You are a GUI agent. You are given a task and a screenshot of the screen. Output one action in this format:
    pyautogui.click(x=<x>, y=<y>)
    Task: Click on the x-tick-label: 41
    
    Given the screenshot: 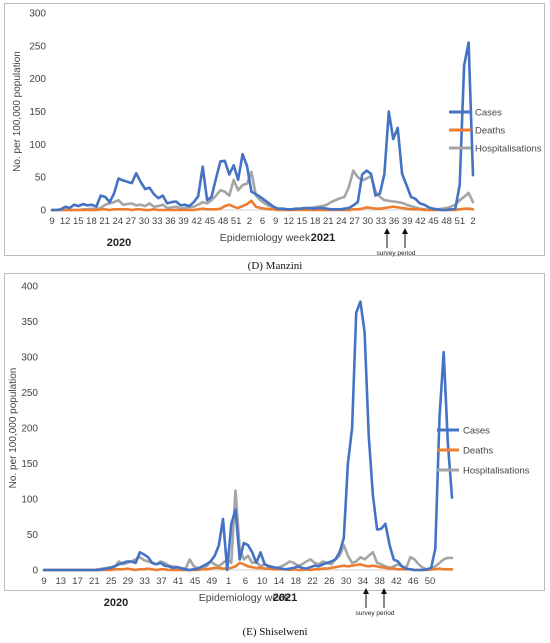 What is the action you would take?
    pyautogui.click(x=178, y=581)
    